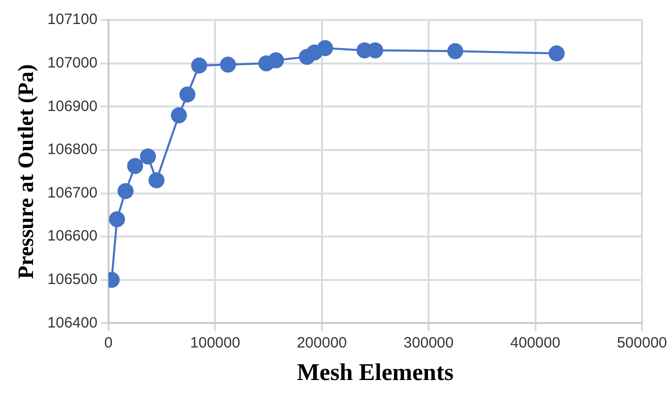 Image resolution: width=672 pixels, height=412 pixels. Describe the element at coordinates (108, 343) in the screenshot. I see `x-tick-label: 0` at that location.